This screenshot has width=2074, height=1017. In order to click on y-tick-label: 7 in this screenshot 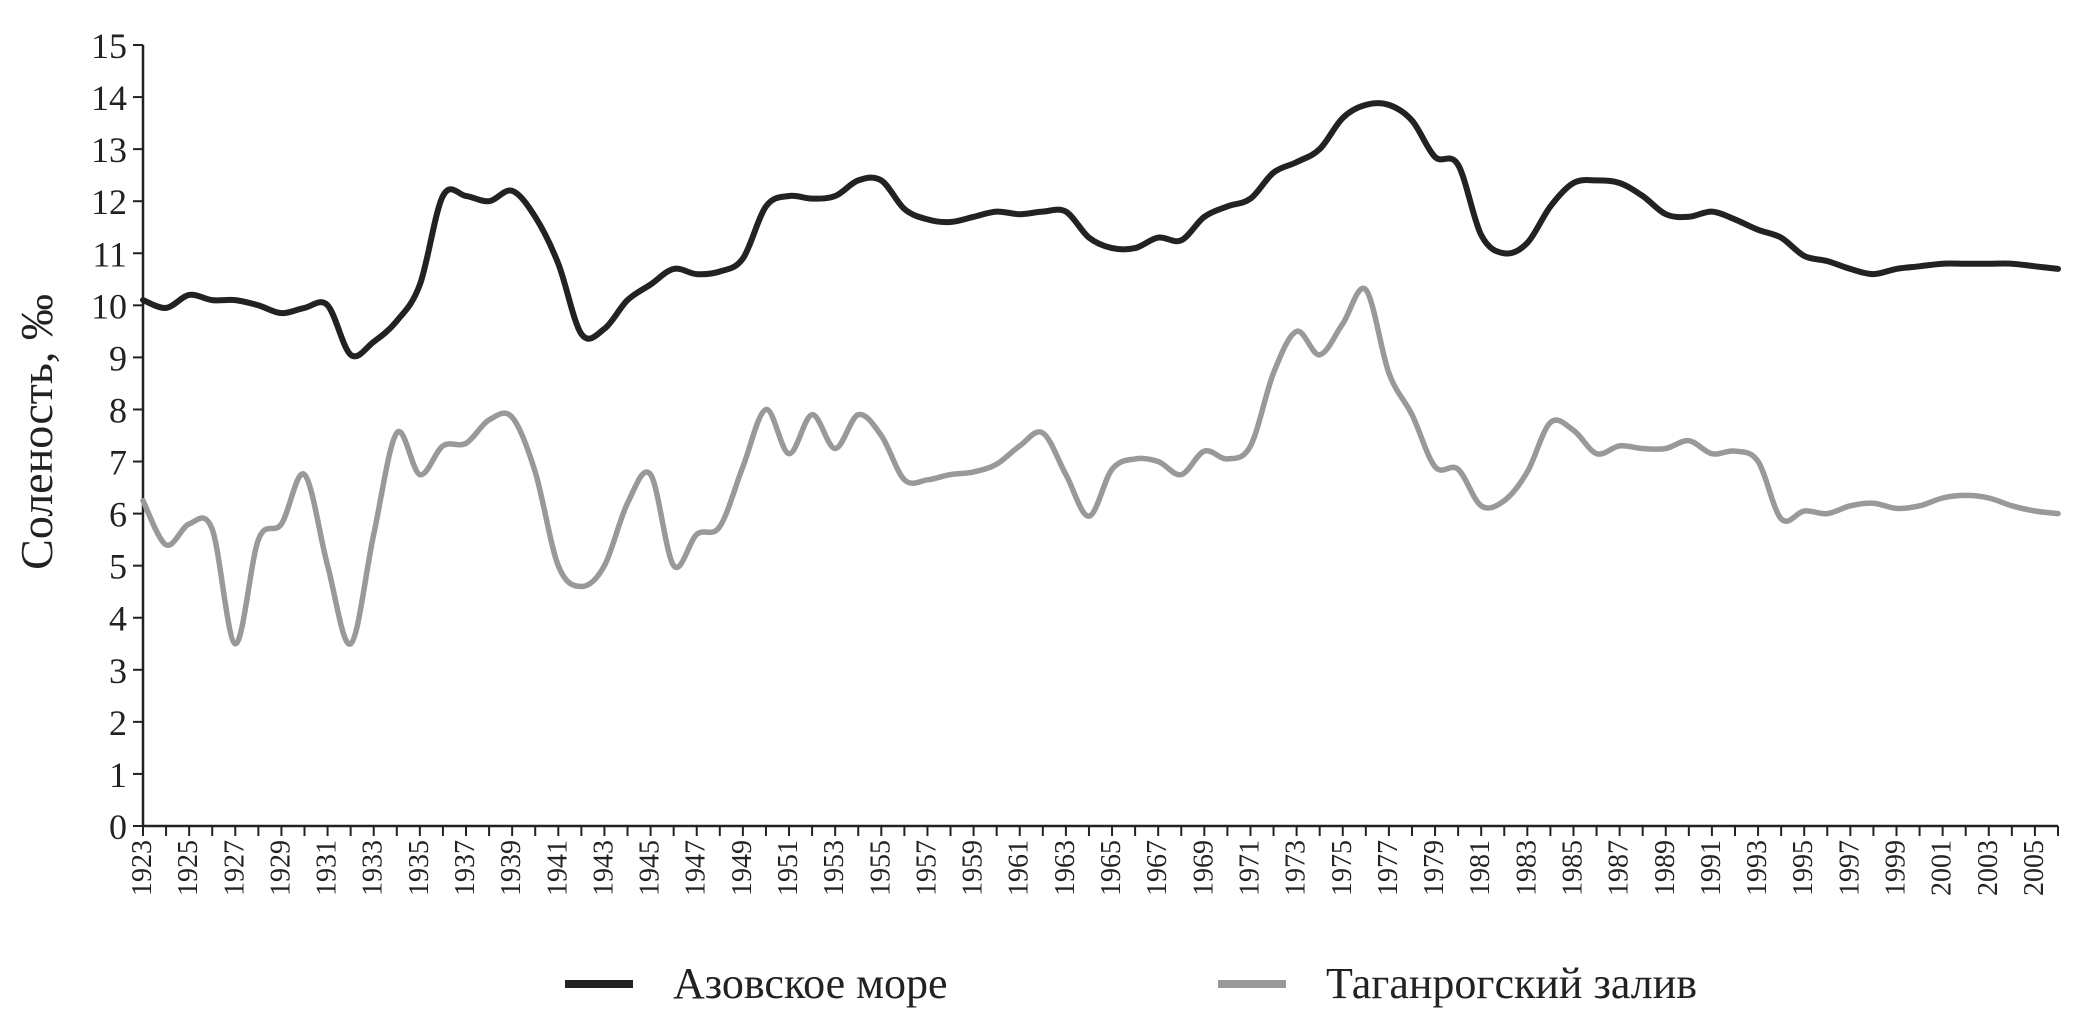, I will do `click(118, 463)`.